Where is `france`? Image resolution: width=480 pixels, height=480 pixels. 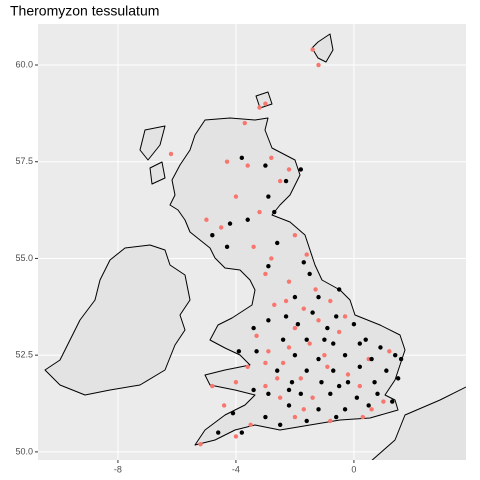 france is located at coordinates (418, 423).